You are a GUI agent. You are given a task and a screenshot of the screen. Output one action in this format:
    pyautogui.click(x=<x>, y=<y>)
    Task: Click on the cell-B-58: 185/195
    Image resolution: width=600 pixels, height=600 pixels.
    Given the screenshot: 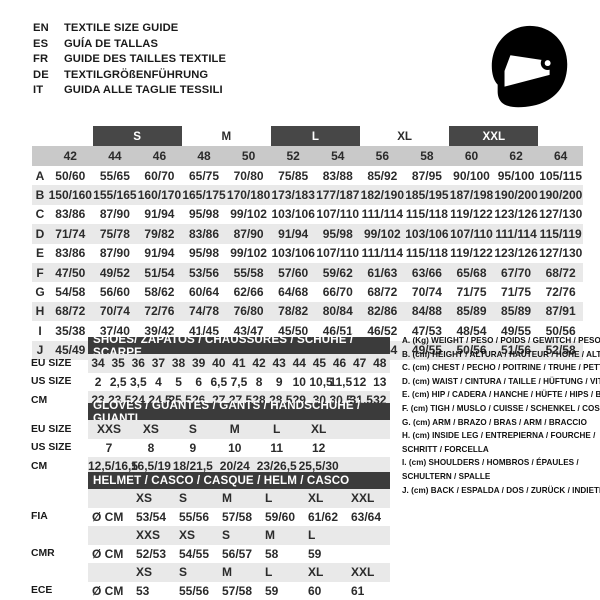 What is the action you would take?
    pyautogui.click(x=427, y=195)
    